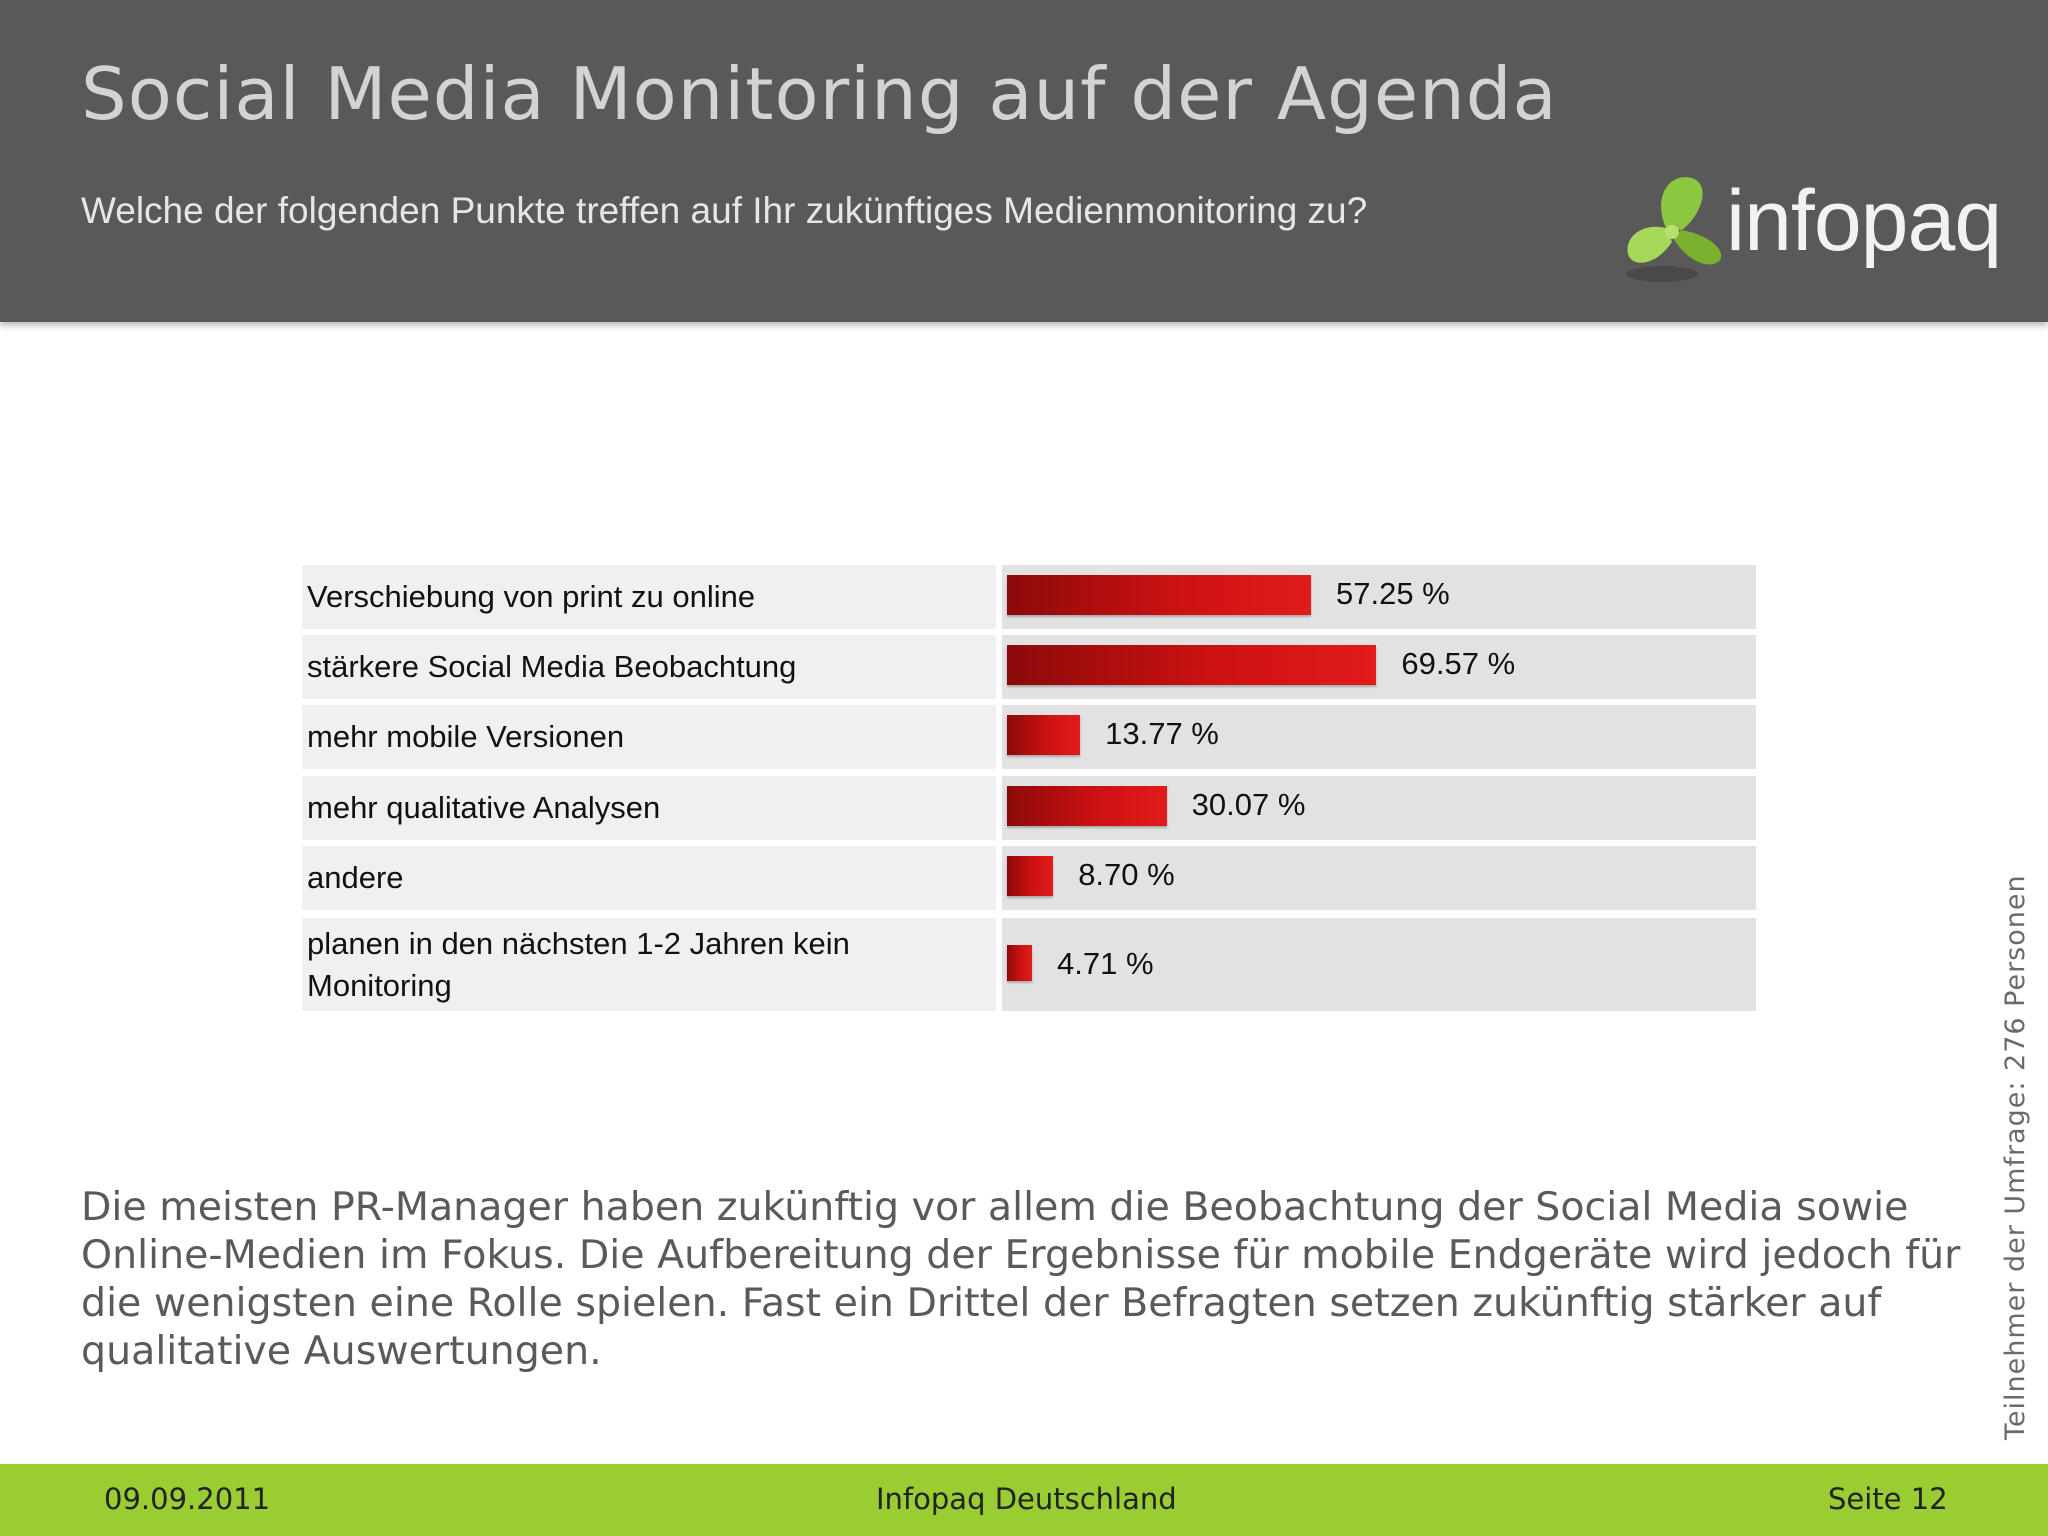  I want to click on chart-row: mehr mobile Versionen 13.77 %, so click(1029, 737).